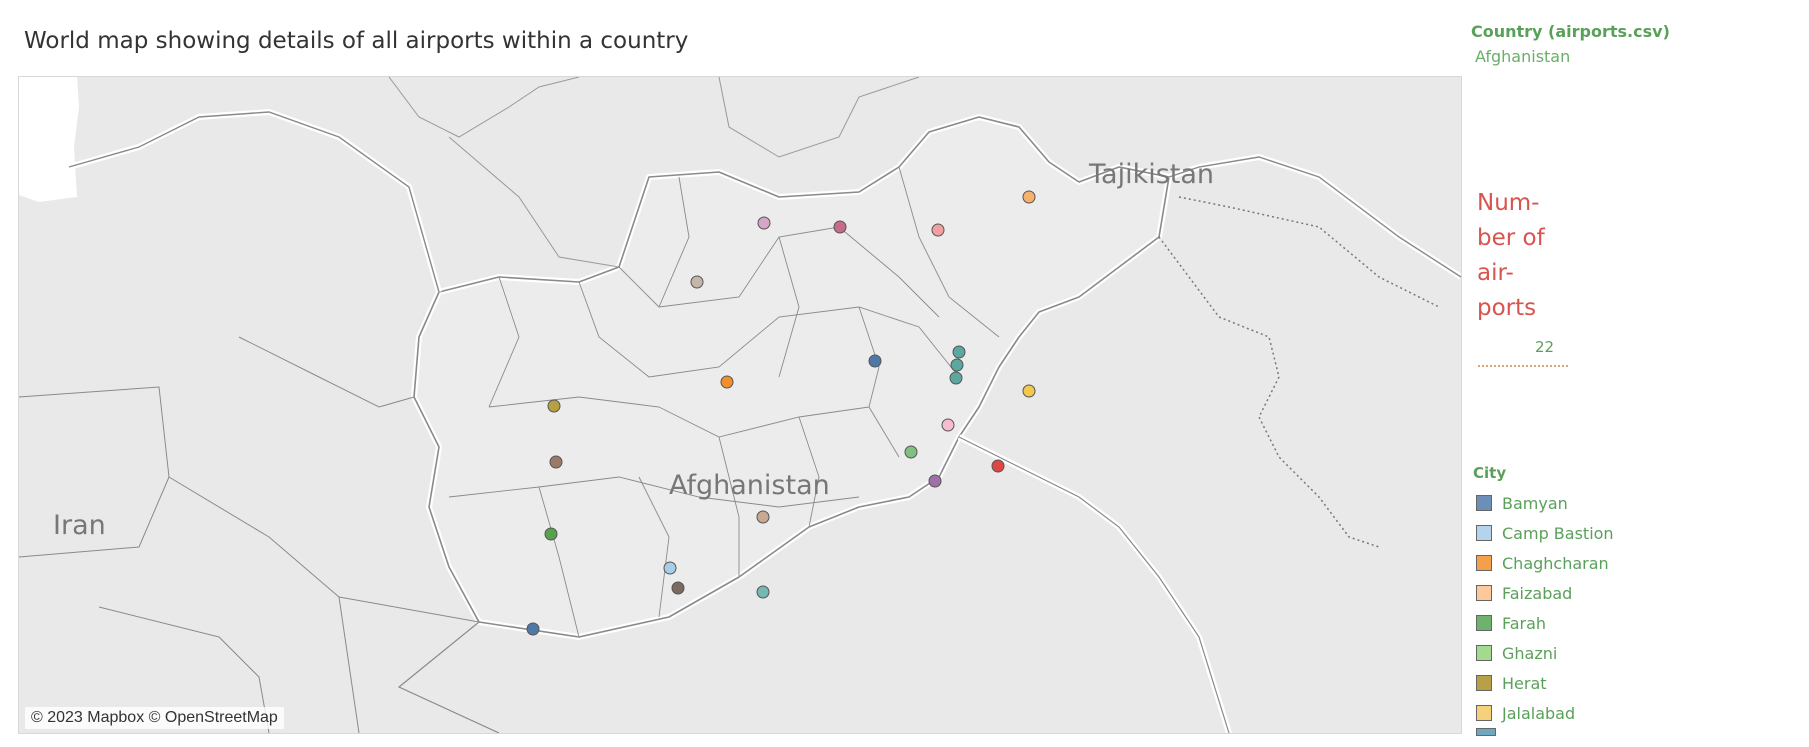 Image resolution: width=1809 pixels, height=747 pixels. Describe the element at coordinates (1530, 653) in the screenshot. I see `legend-label: Ghazni` at that location.